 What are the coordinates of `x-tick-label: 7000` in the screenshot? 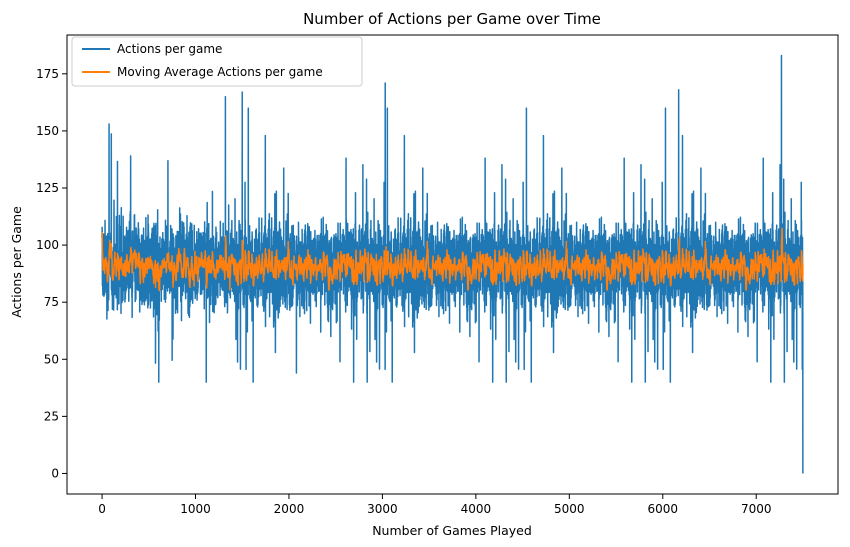 It's located at (756, 509).